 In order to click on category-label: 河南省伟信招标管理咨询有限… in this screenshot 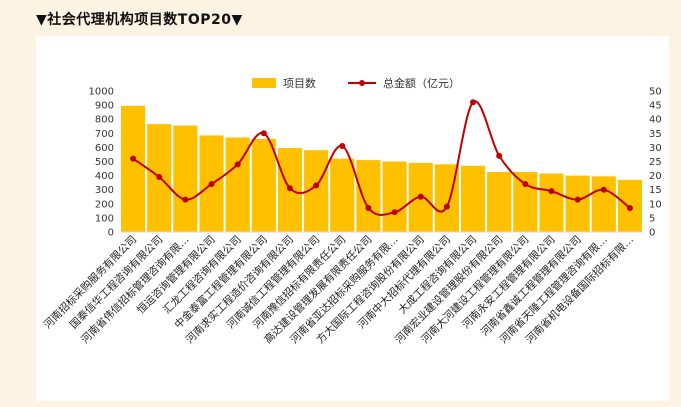, I will do `click(134, 289)`.